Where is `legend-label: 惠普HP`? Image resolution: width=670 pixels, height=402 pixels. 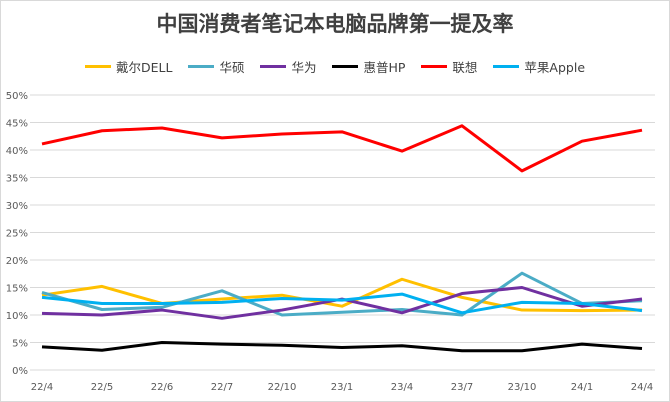
legend-label: 惠普HP is located at coordinates (384, 67).